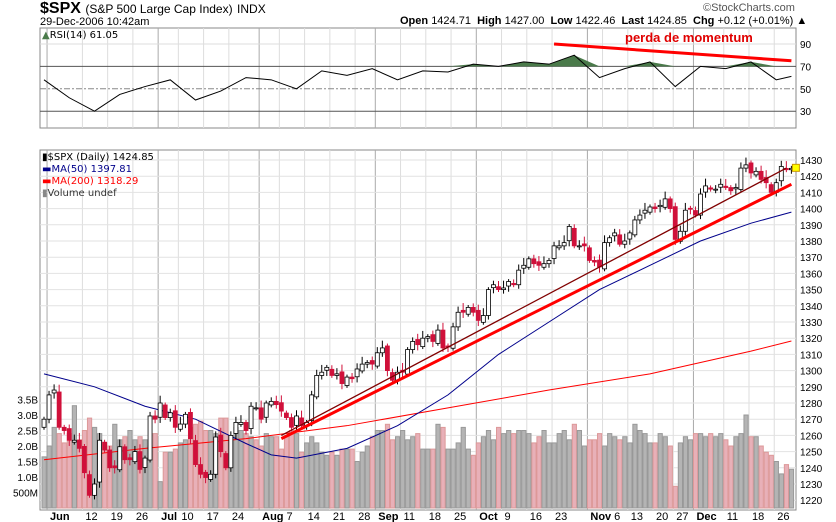 Image resolution: width=836 pixels, height=522 pixels. I want to click on x-tick-label: 27, so click(682, 516).